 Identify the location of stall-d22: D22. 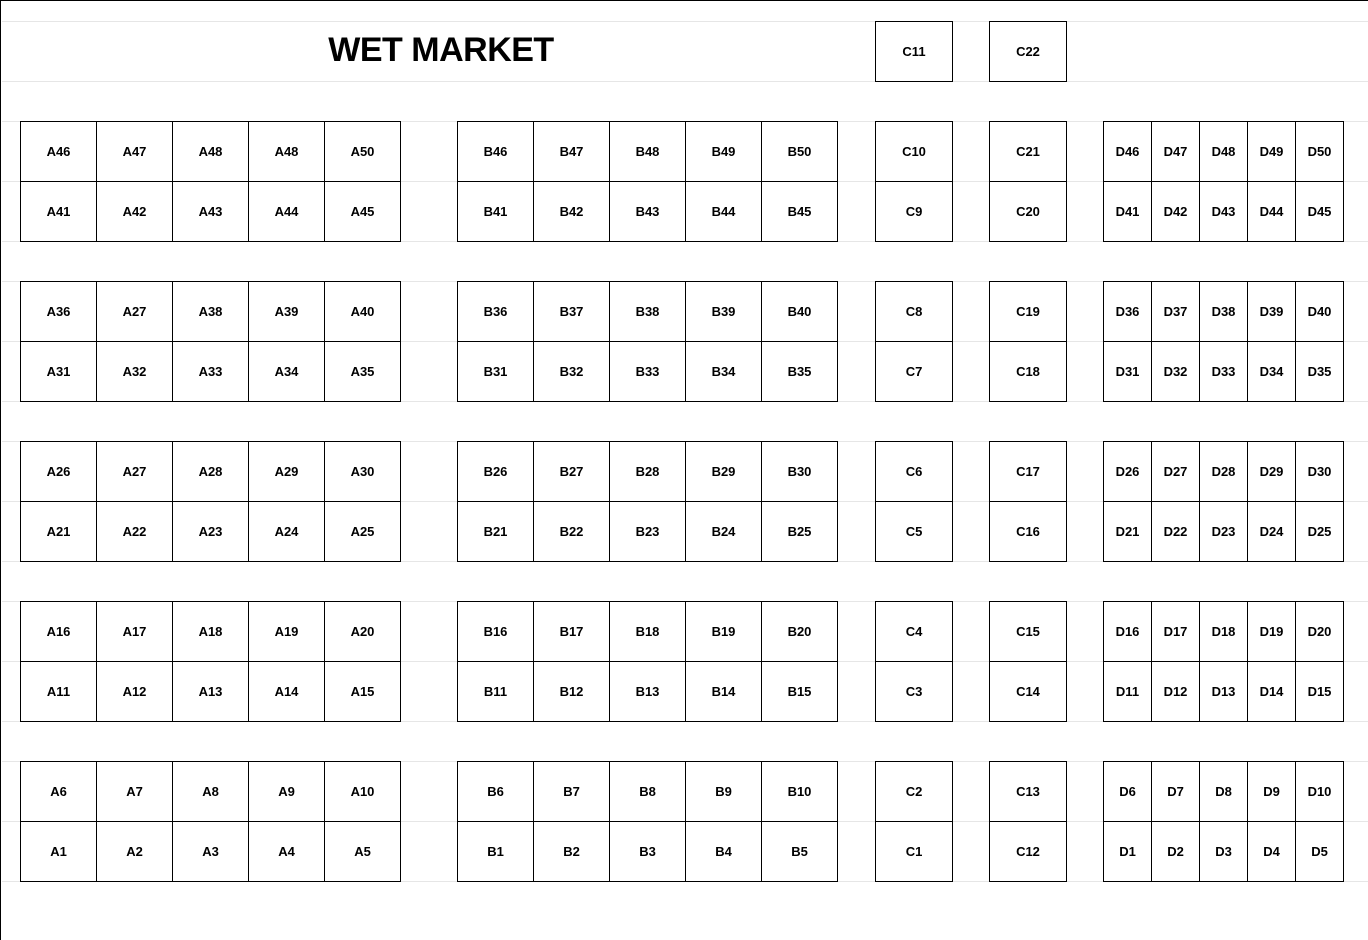
(1175, 531).